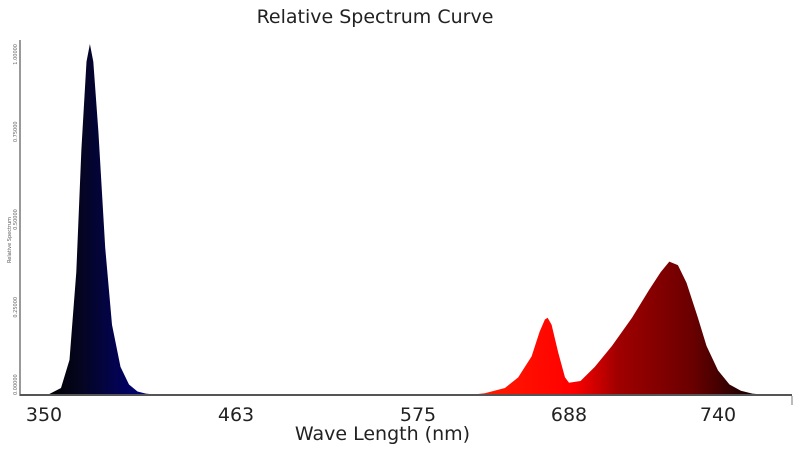 The width and height of the screenshot is (800, 450). Describe the element at coordinates (16, 384) in the screenshot. I see `y-tick-label: 0.00000` at that location.